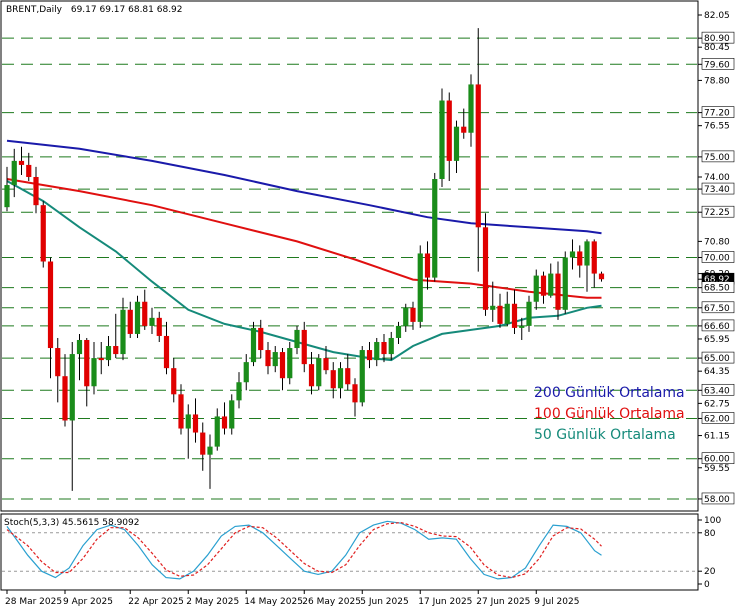 Image resolution: width=739 pixels, height=612 pixels. I want to click on price-tick-label: 62.00, so click(717, 419).